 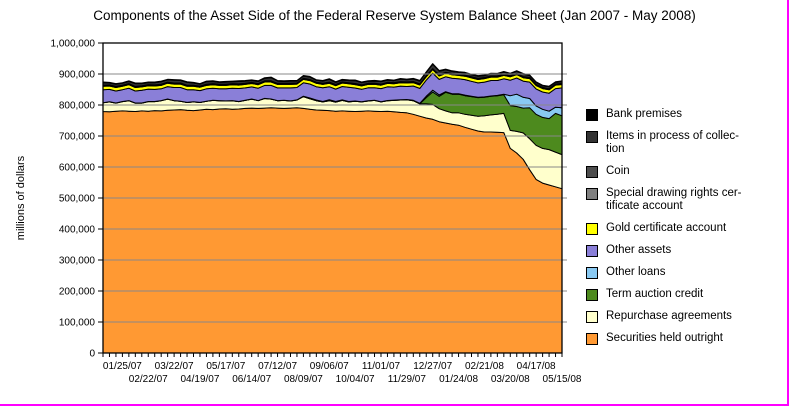 What do you see at coordinates (432, 366) in the screenshot?
I see `x-tick-label: 12/27/07` at bounding box center [432, 366].